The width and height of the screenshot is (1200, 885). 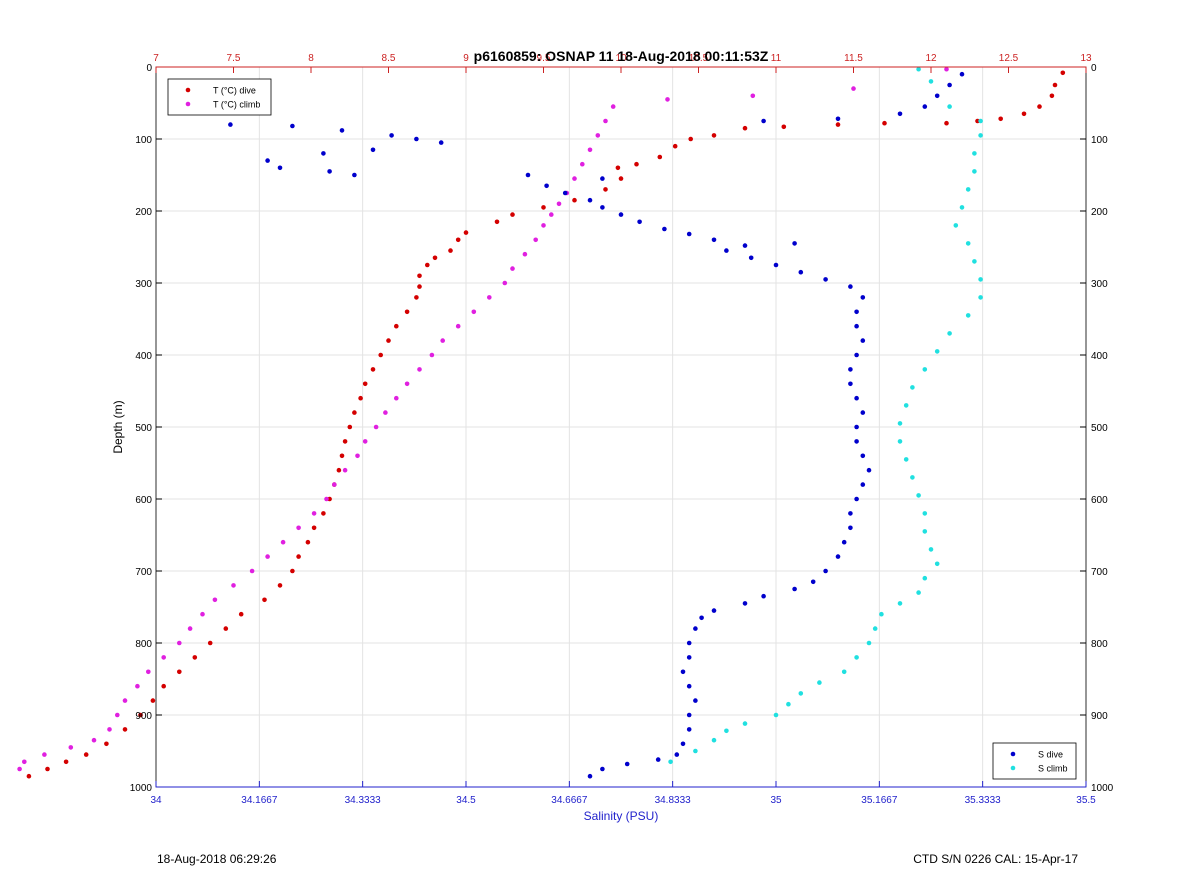 I want to click on y-tick-label-left: 200, so click(x=143, y=212).